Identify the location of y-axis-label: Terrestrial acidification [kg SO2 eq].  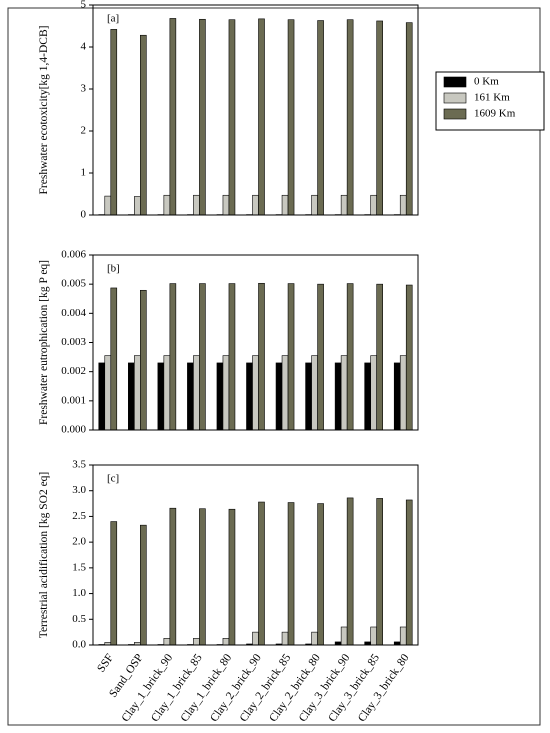
(44, 555).